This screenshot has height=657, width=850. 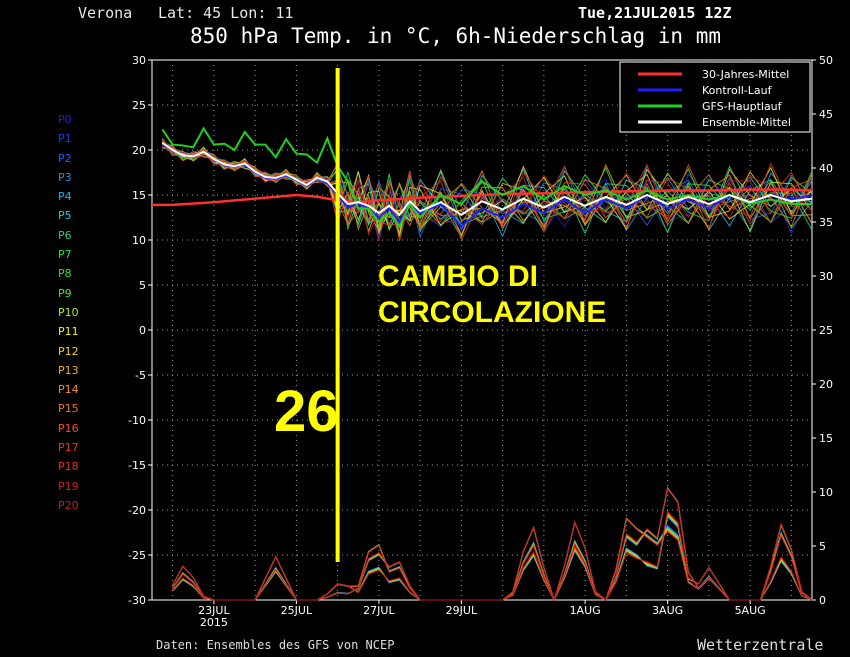 What do you see at coordinates (585, 610) in the screenshot?
I see `x-axis-tick-label: 1AUG` at bounding box center [585, 610].